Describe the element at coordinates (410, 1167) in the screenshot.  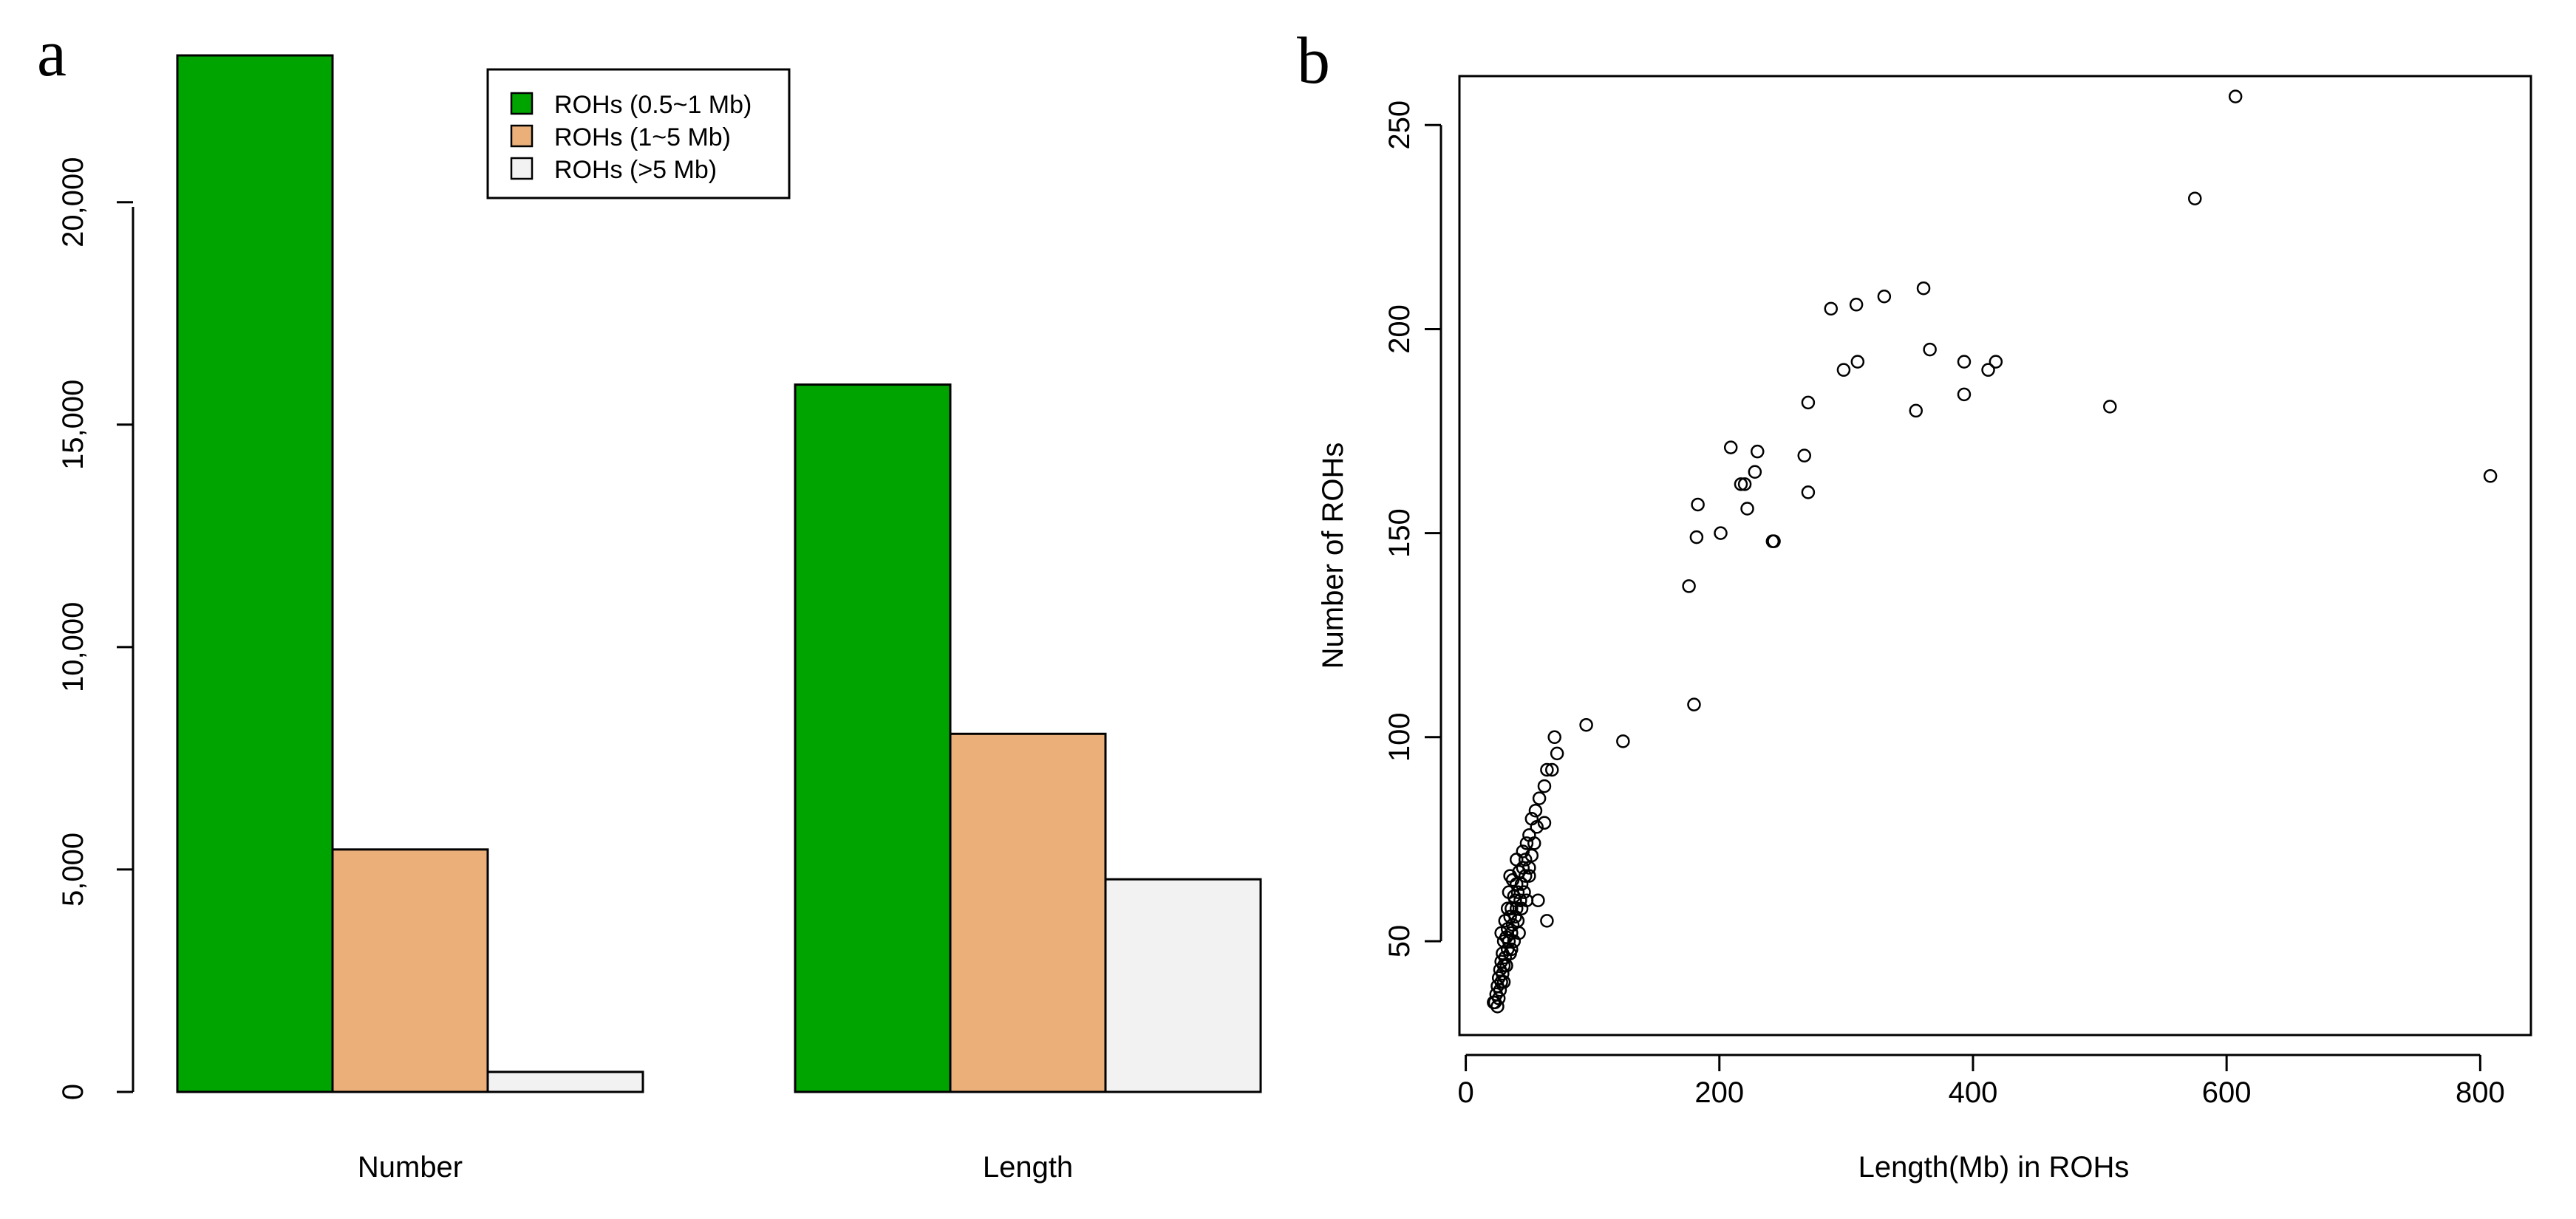
I see `x-category-label: Number` at that location.